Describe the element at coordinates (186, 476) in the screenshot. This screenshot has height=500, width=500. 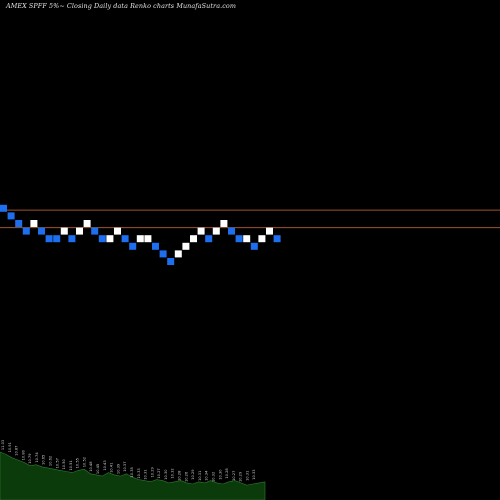
I see `volume-label: 10.26` at that location.